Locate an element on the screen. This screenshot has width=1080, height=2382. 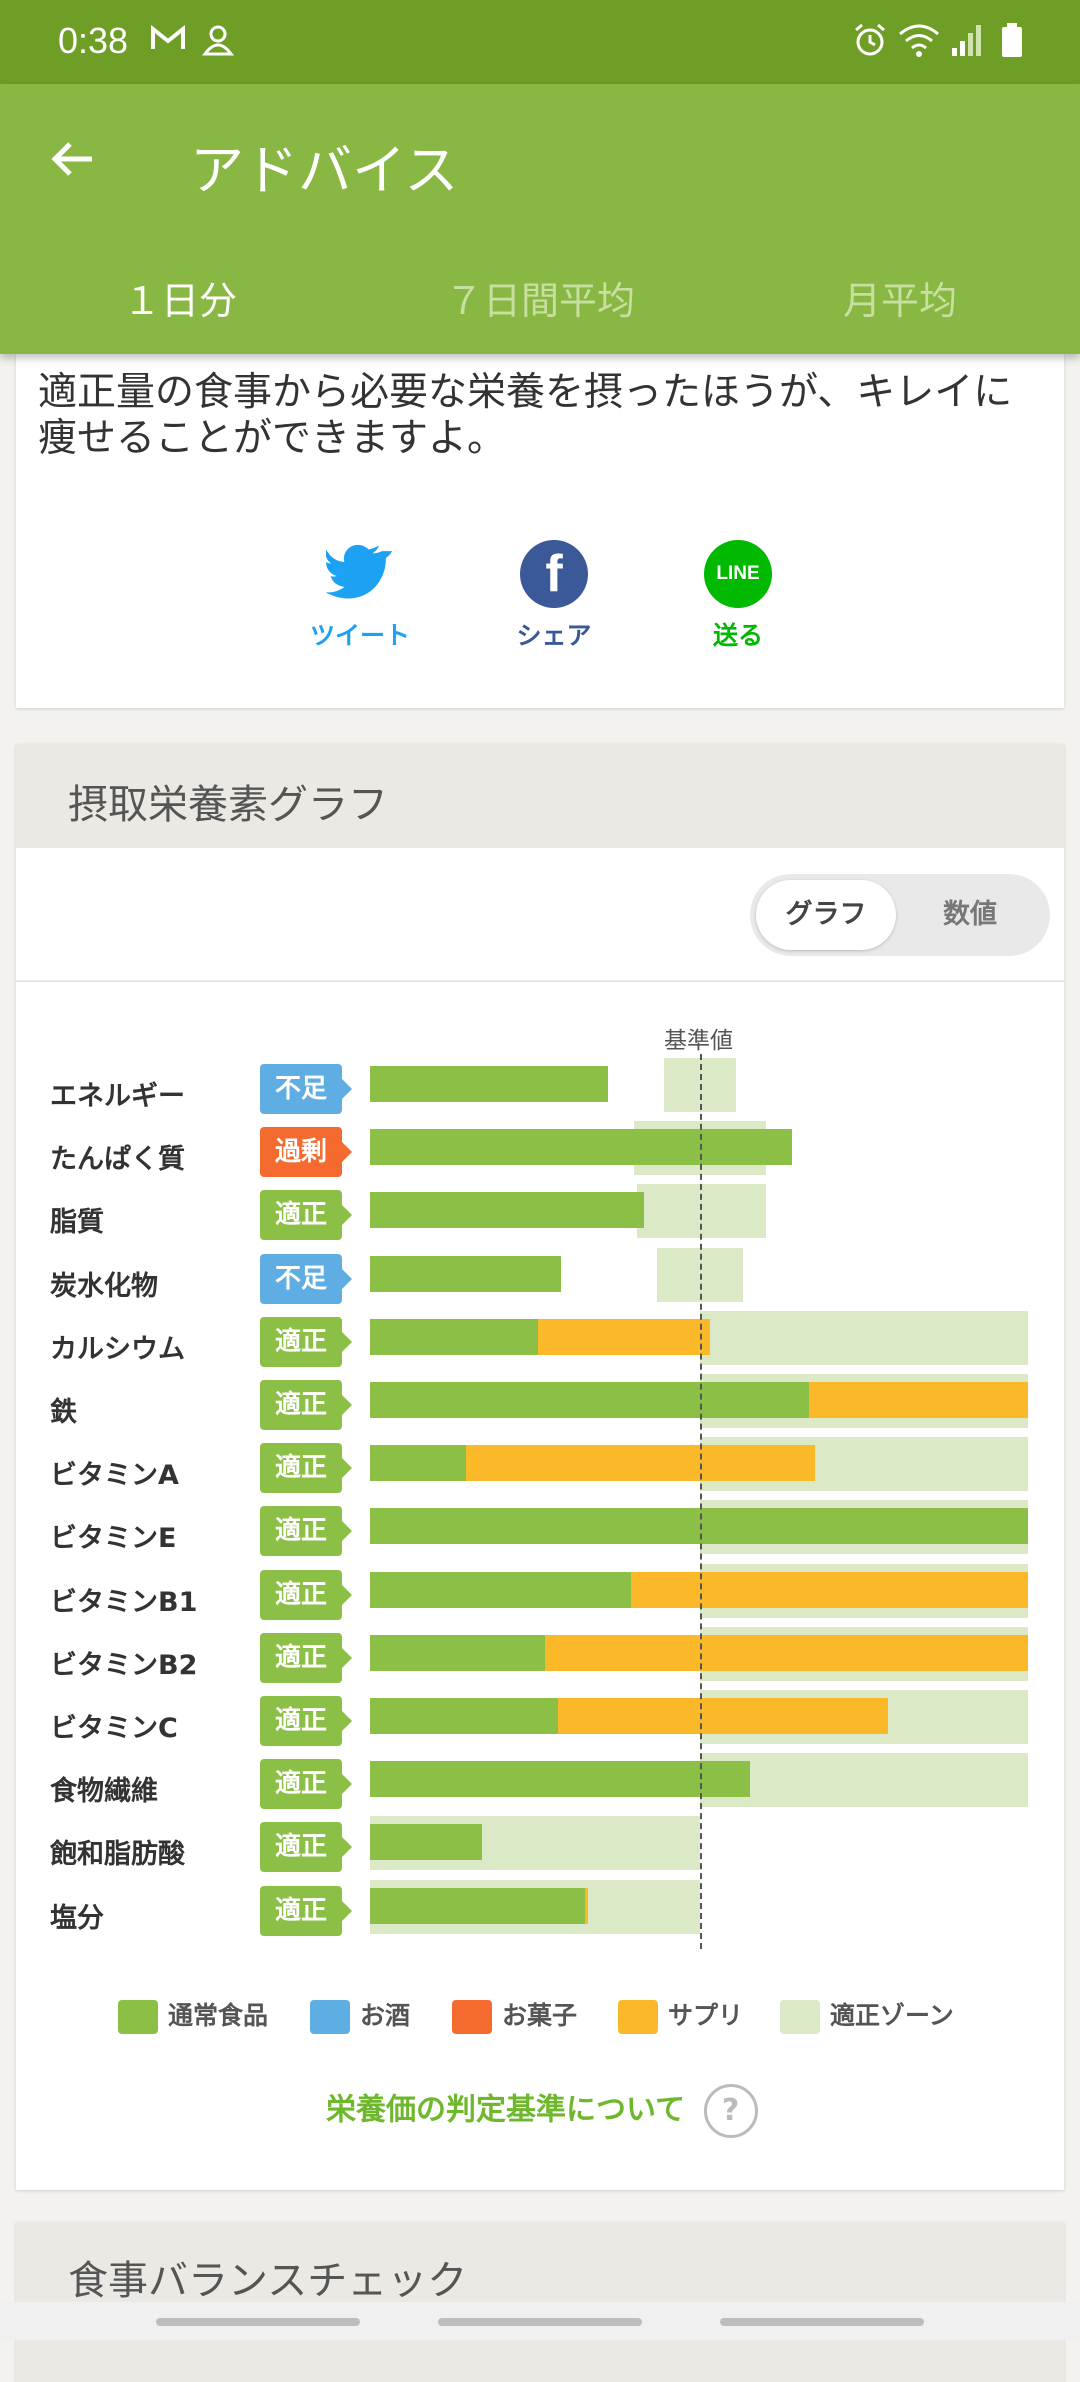
nutrient-row: ビタミンC 適正 is located at coordinates (540, 1724).